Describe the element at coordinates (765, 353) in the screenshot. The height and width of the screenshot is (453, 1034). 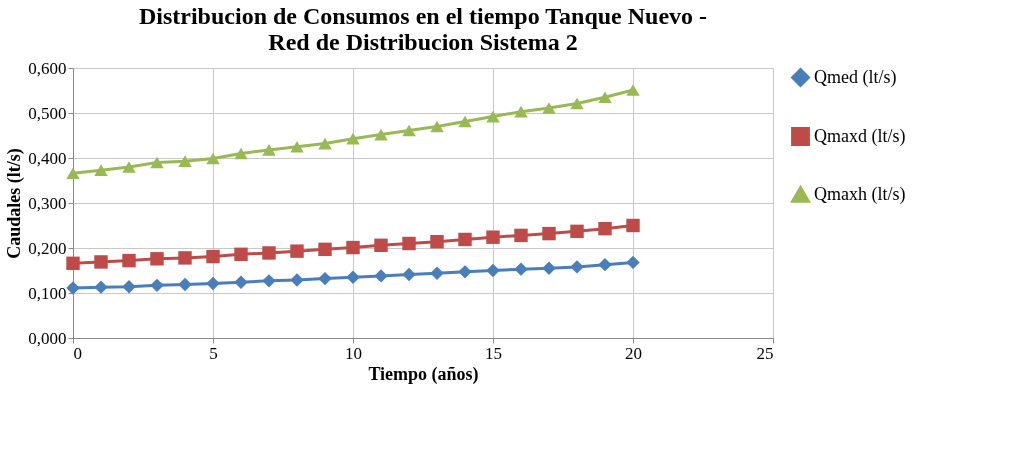
I see `x-tick-label: 25` at that location.